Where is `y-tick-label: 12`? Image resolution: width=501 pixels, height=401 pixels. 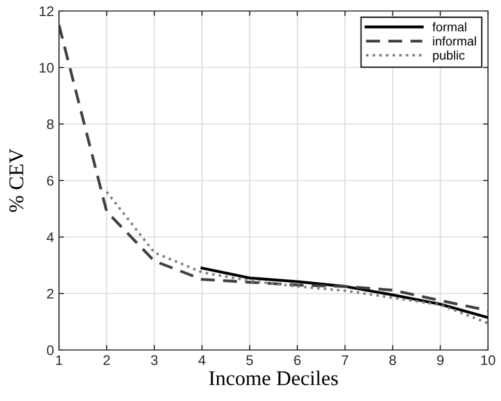
y-tick-label: 12 is located at coordinates (47, 11).